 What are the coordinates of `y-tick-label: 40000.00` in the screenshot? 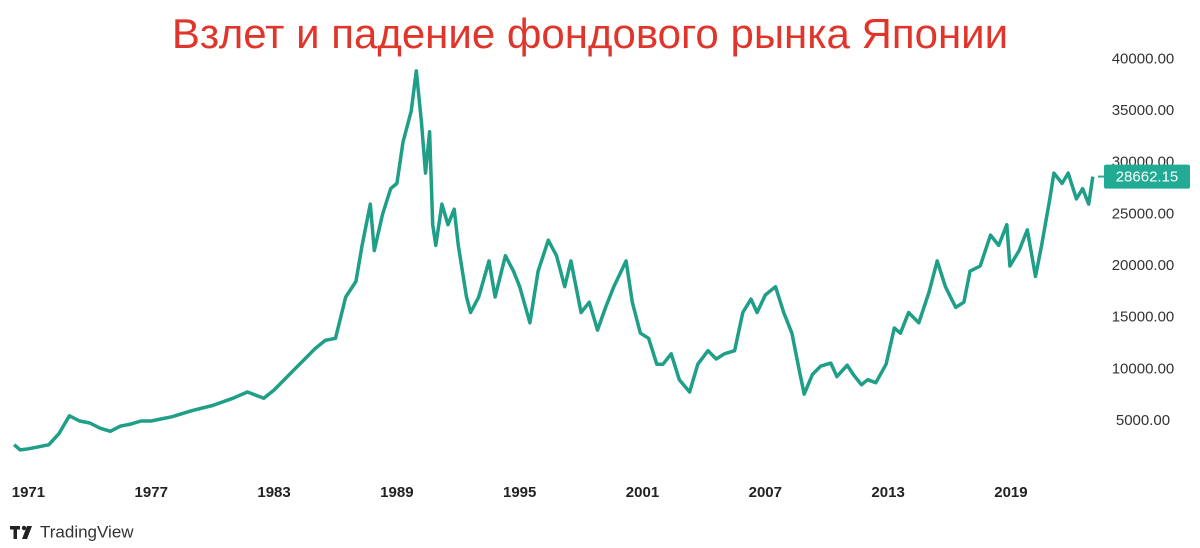 It's located at (1143, 58).